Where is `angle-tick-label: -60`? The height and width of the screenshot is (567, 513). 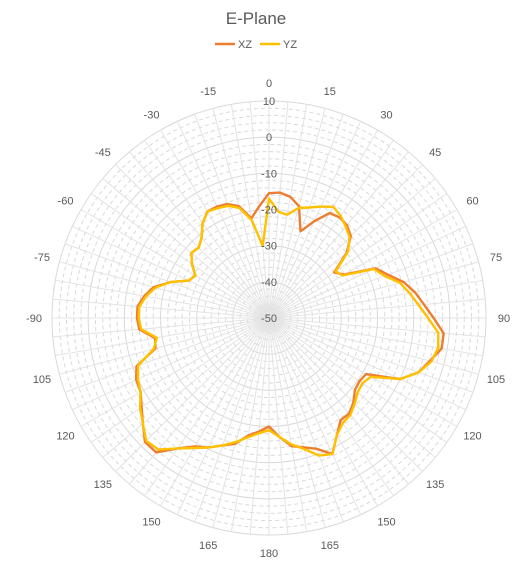 angle-tick-label: -60 is located at coordinates (66, 202).